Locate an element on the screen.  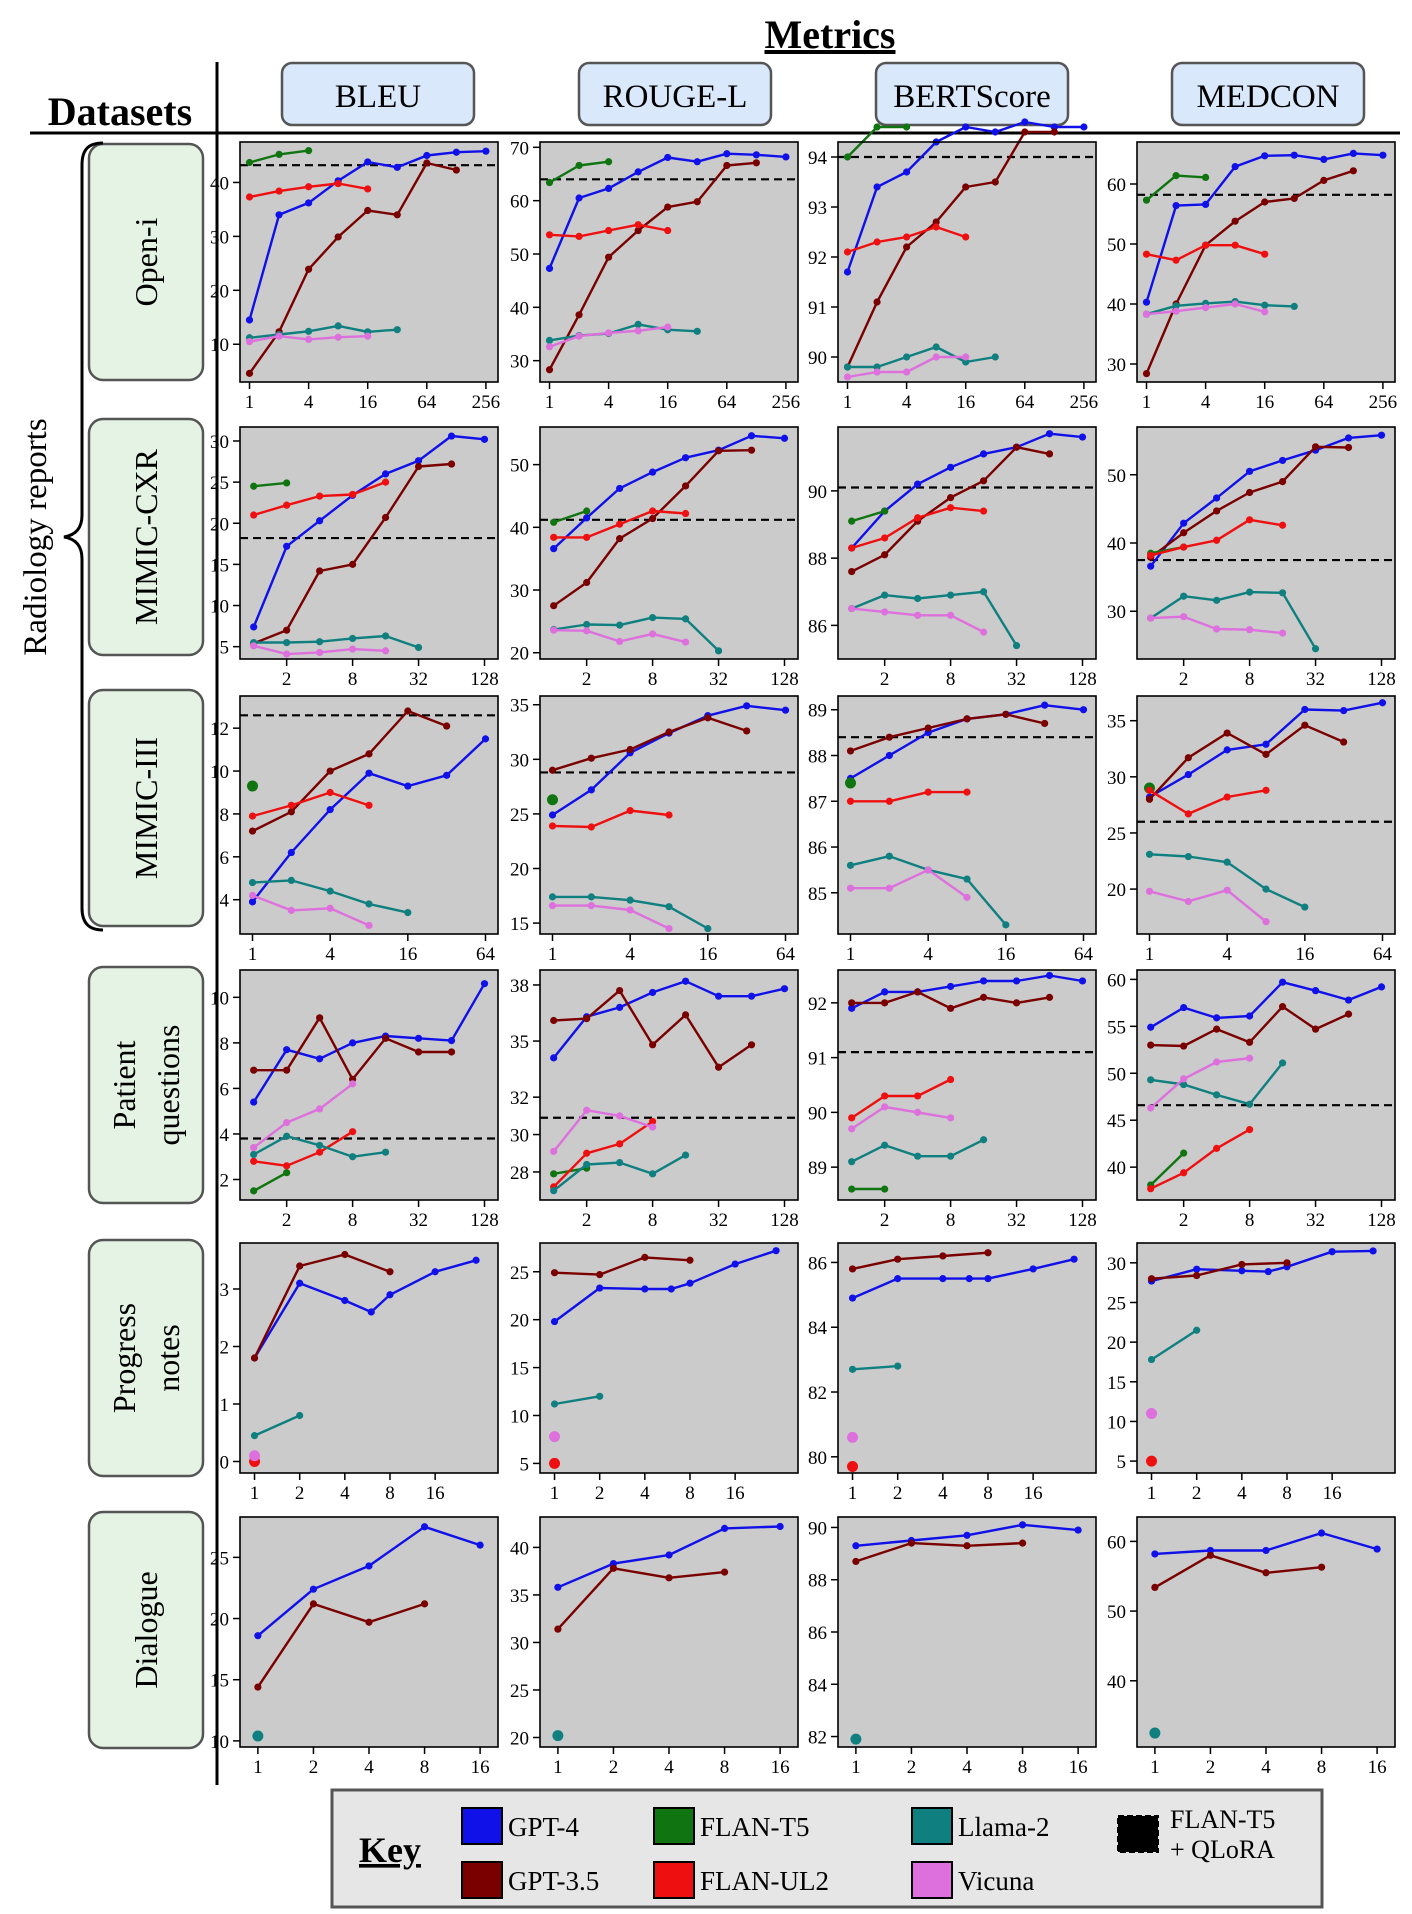
y-tick-label: 1 is located at coordinates (225, 1405).